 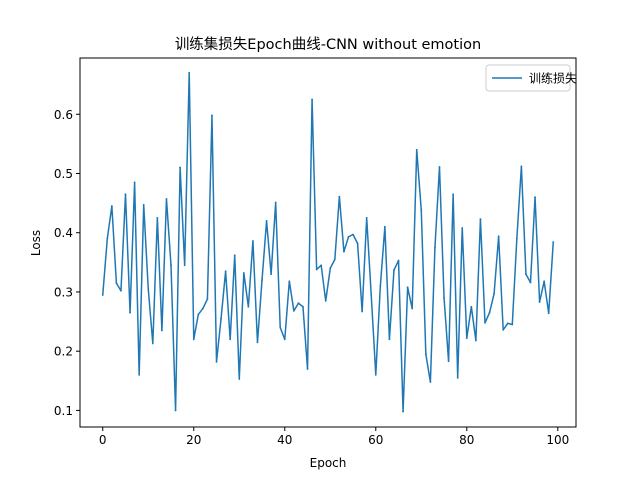 I want to click on x-tick-label: 60, so click(x=375, y=440).